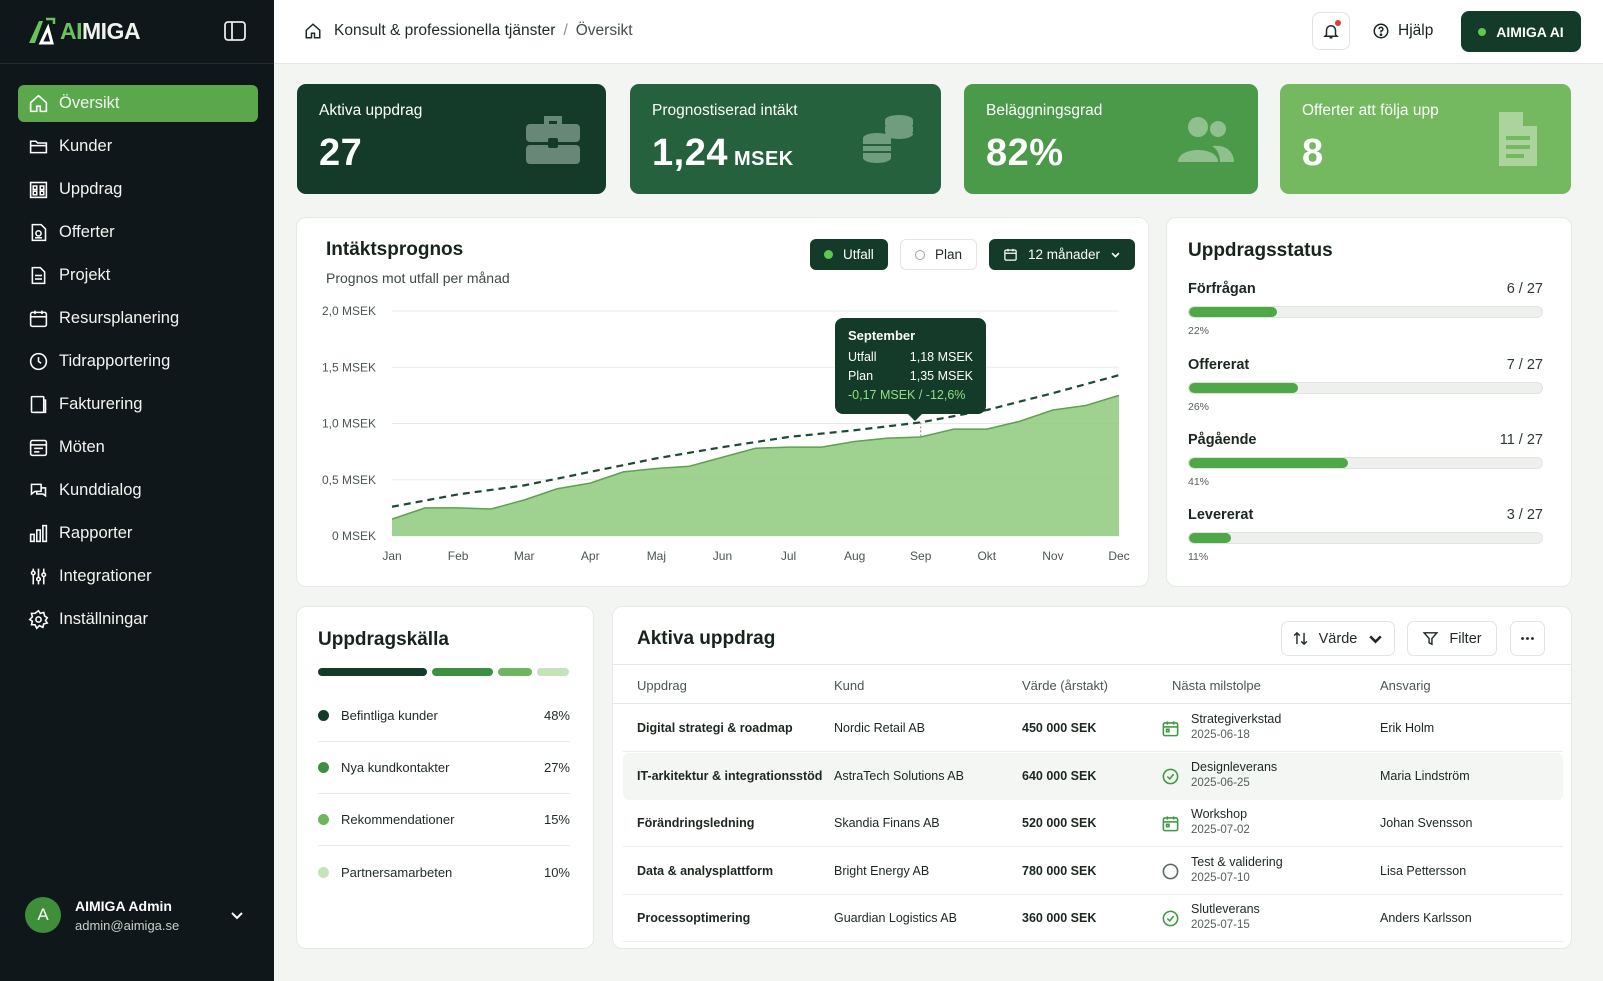 The image size is (1603, 981). What do you see at coordinates (907, 395) in the screenshot?
I see `tooltip-diff: -0,17 MSEK / -12,6%` at bounding box center [907, 395].